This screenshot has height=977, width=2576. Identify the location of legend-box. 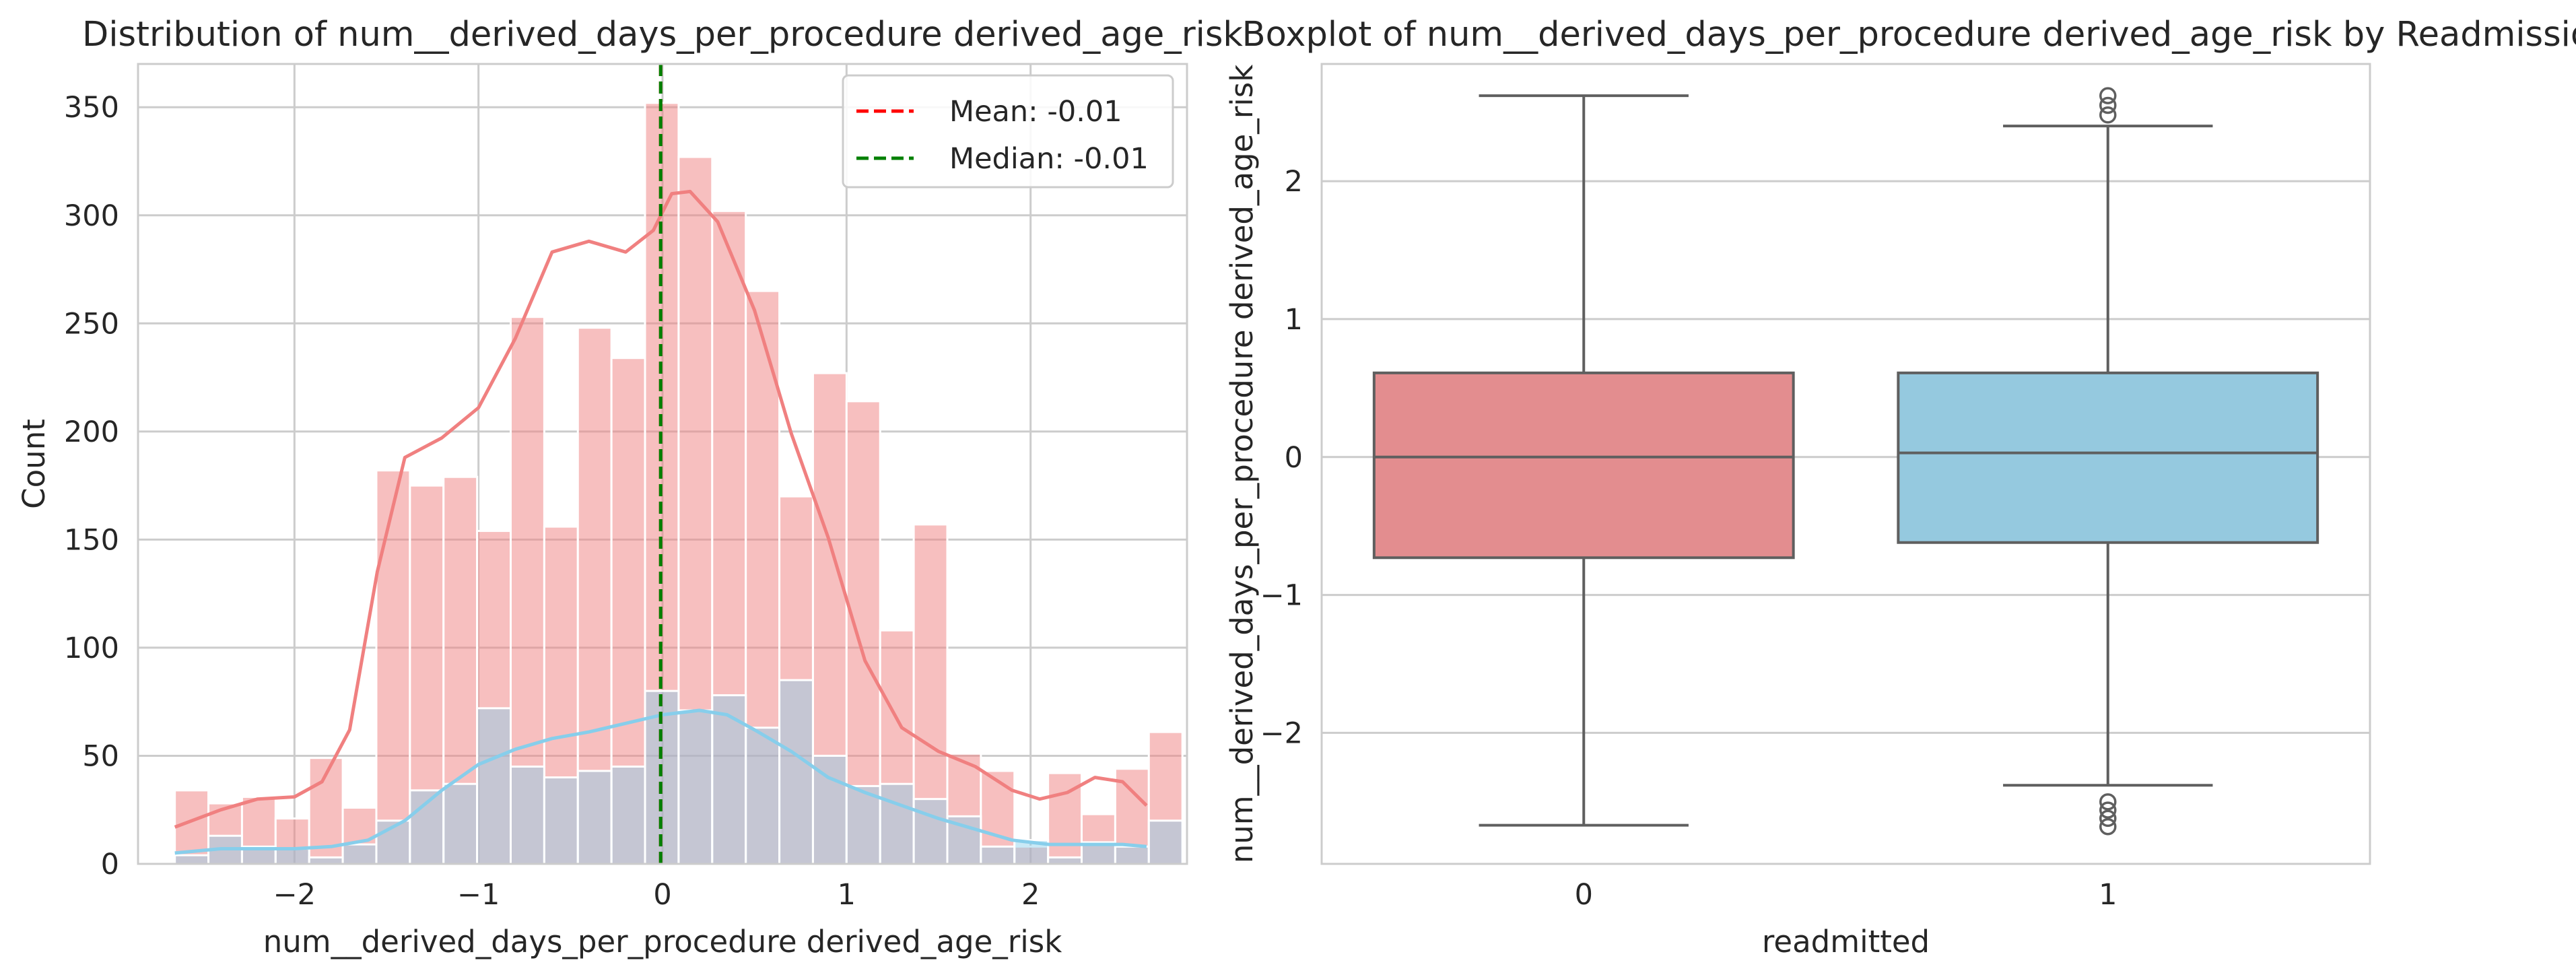
(1008, 131).